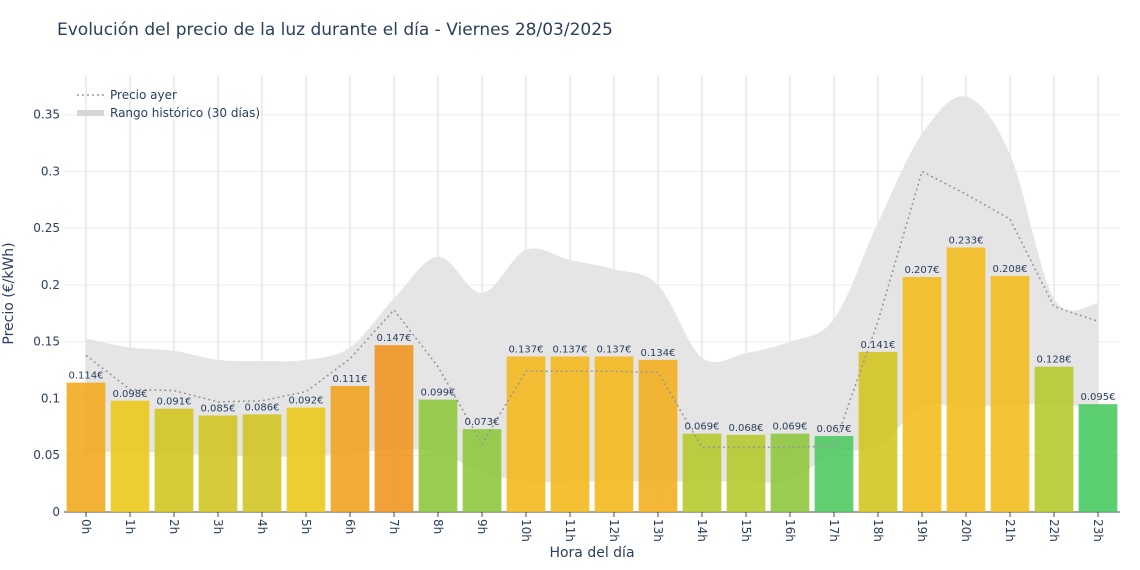 This screenshot has width=1140, height=570. I want to click on x-tick-label: 20h, so click(966, 530).